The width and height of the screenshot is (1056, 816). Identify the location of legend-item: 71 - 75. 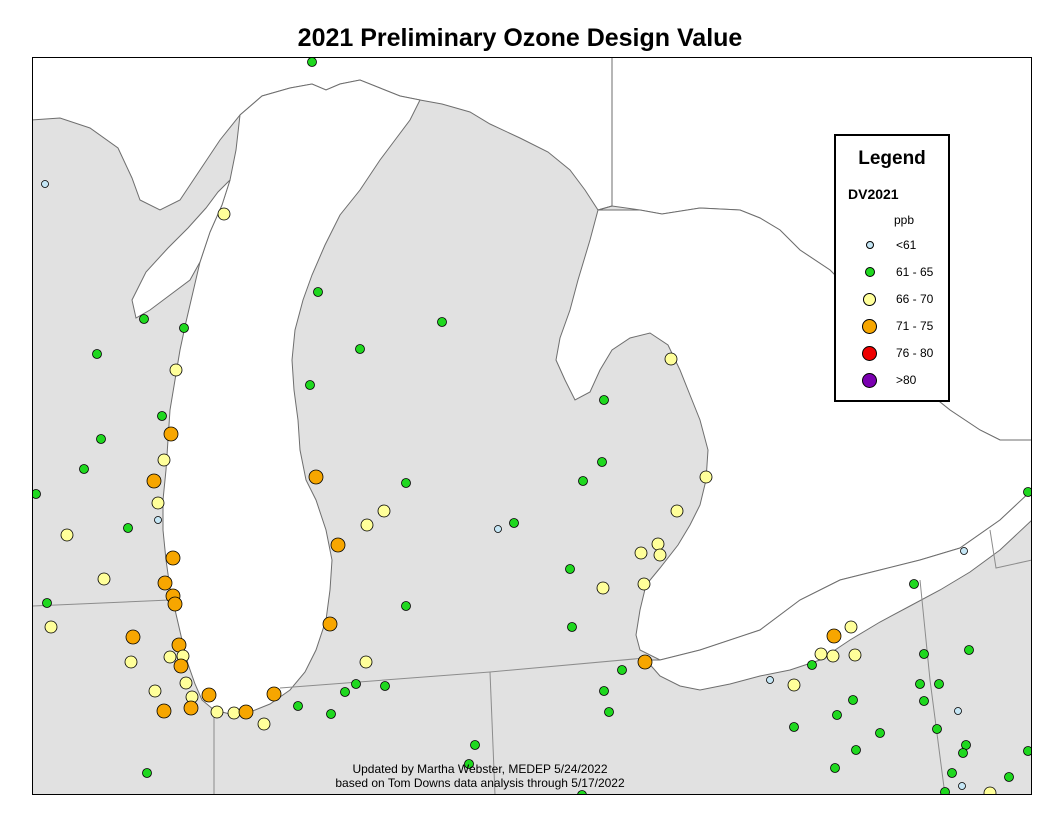
(892, 327).